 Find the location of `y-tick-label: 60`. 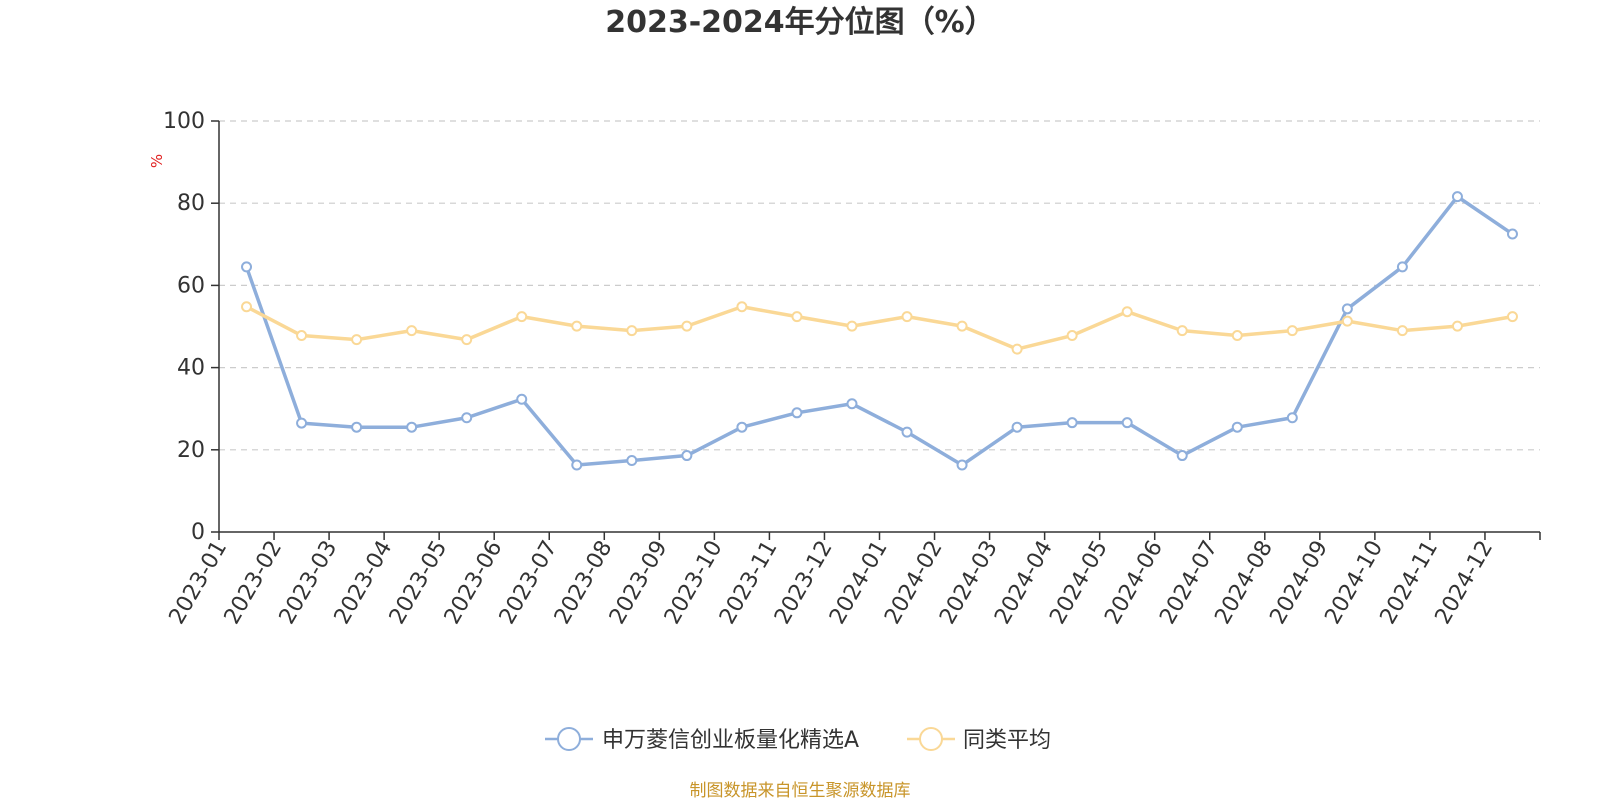

y-tick-label: 60 is located at coordinates (191, 285).